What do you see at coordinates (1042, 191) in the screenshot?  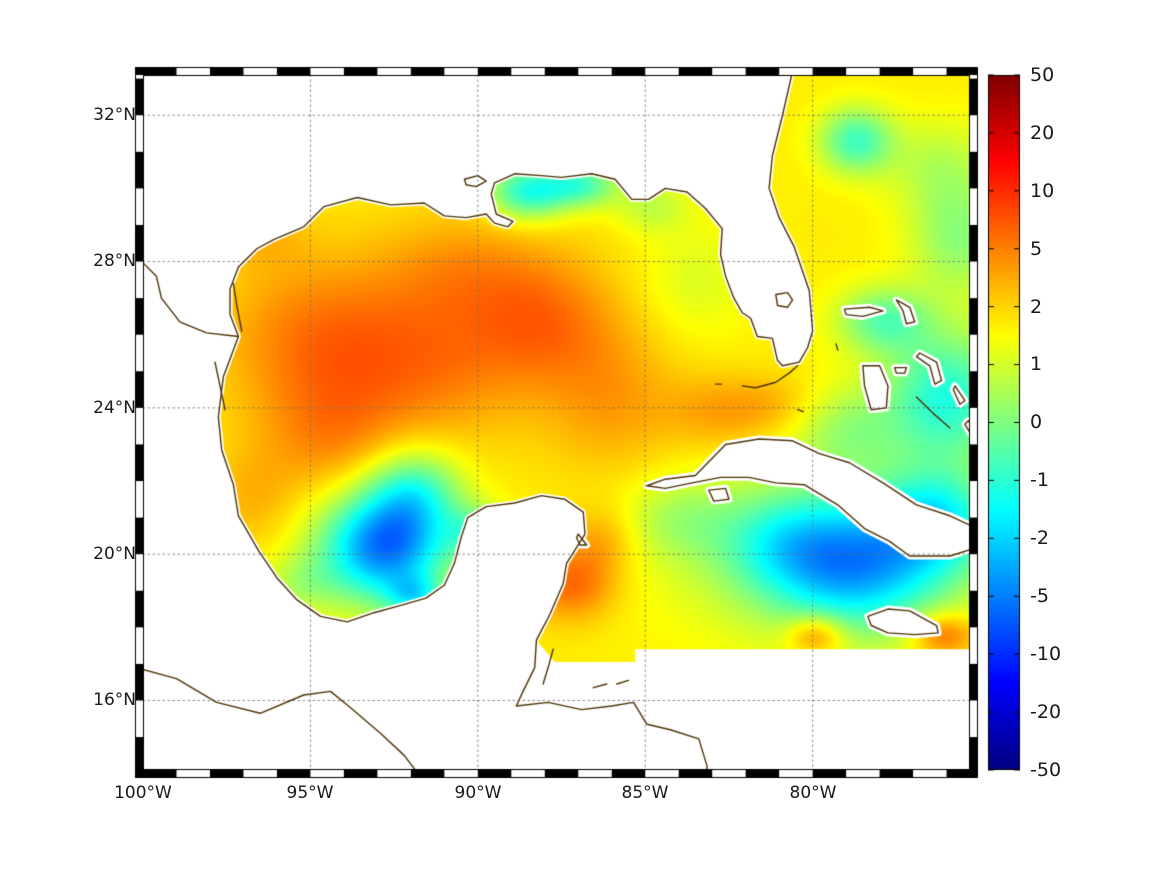 I see `colorbar-tick-label: 10` at bounding box center [1042, 191].